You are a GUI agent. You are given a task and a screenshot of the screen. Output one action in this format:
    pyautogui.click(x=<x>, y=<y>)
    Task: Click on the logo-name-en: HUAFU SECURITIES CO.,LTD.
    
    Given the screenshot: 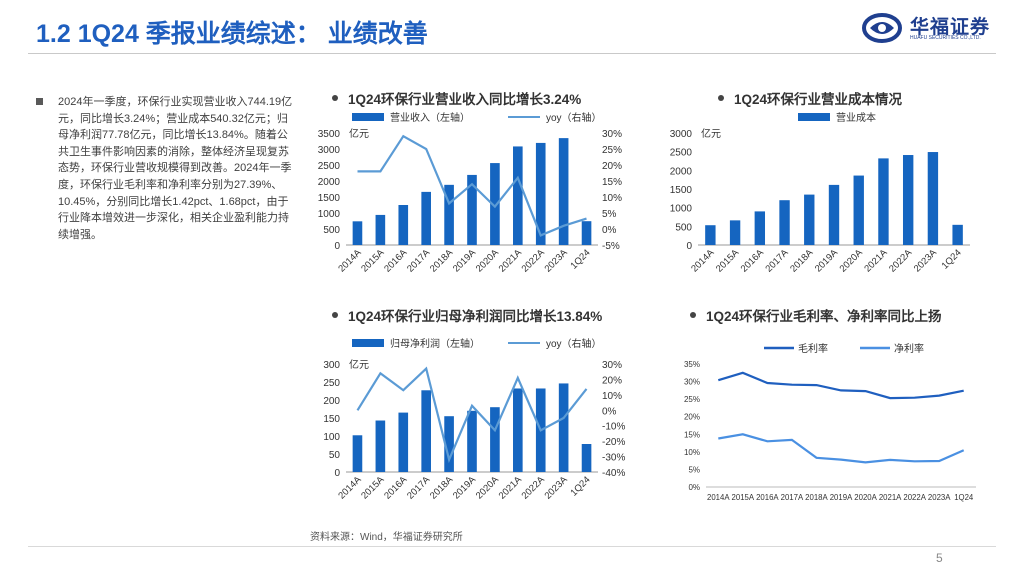 What is the action you would take?
    pyautogui.click(x=945, y=38)
    